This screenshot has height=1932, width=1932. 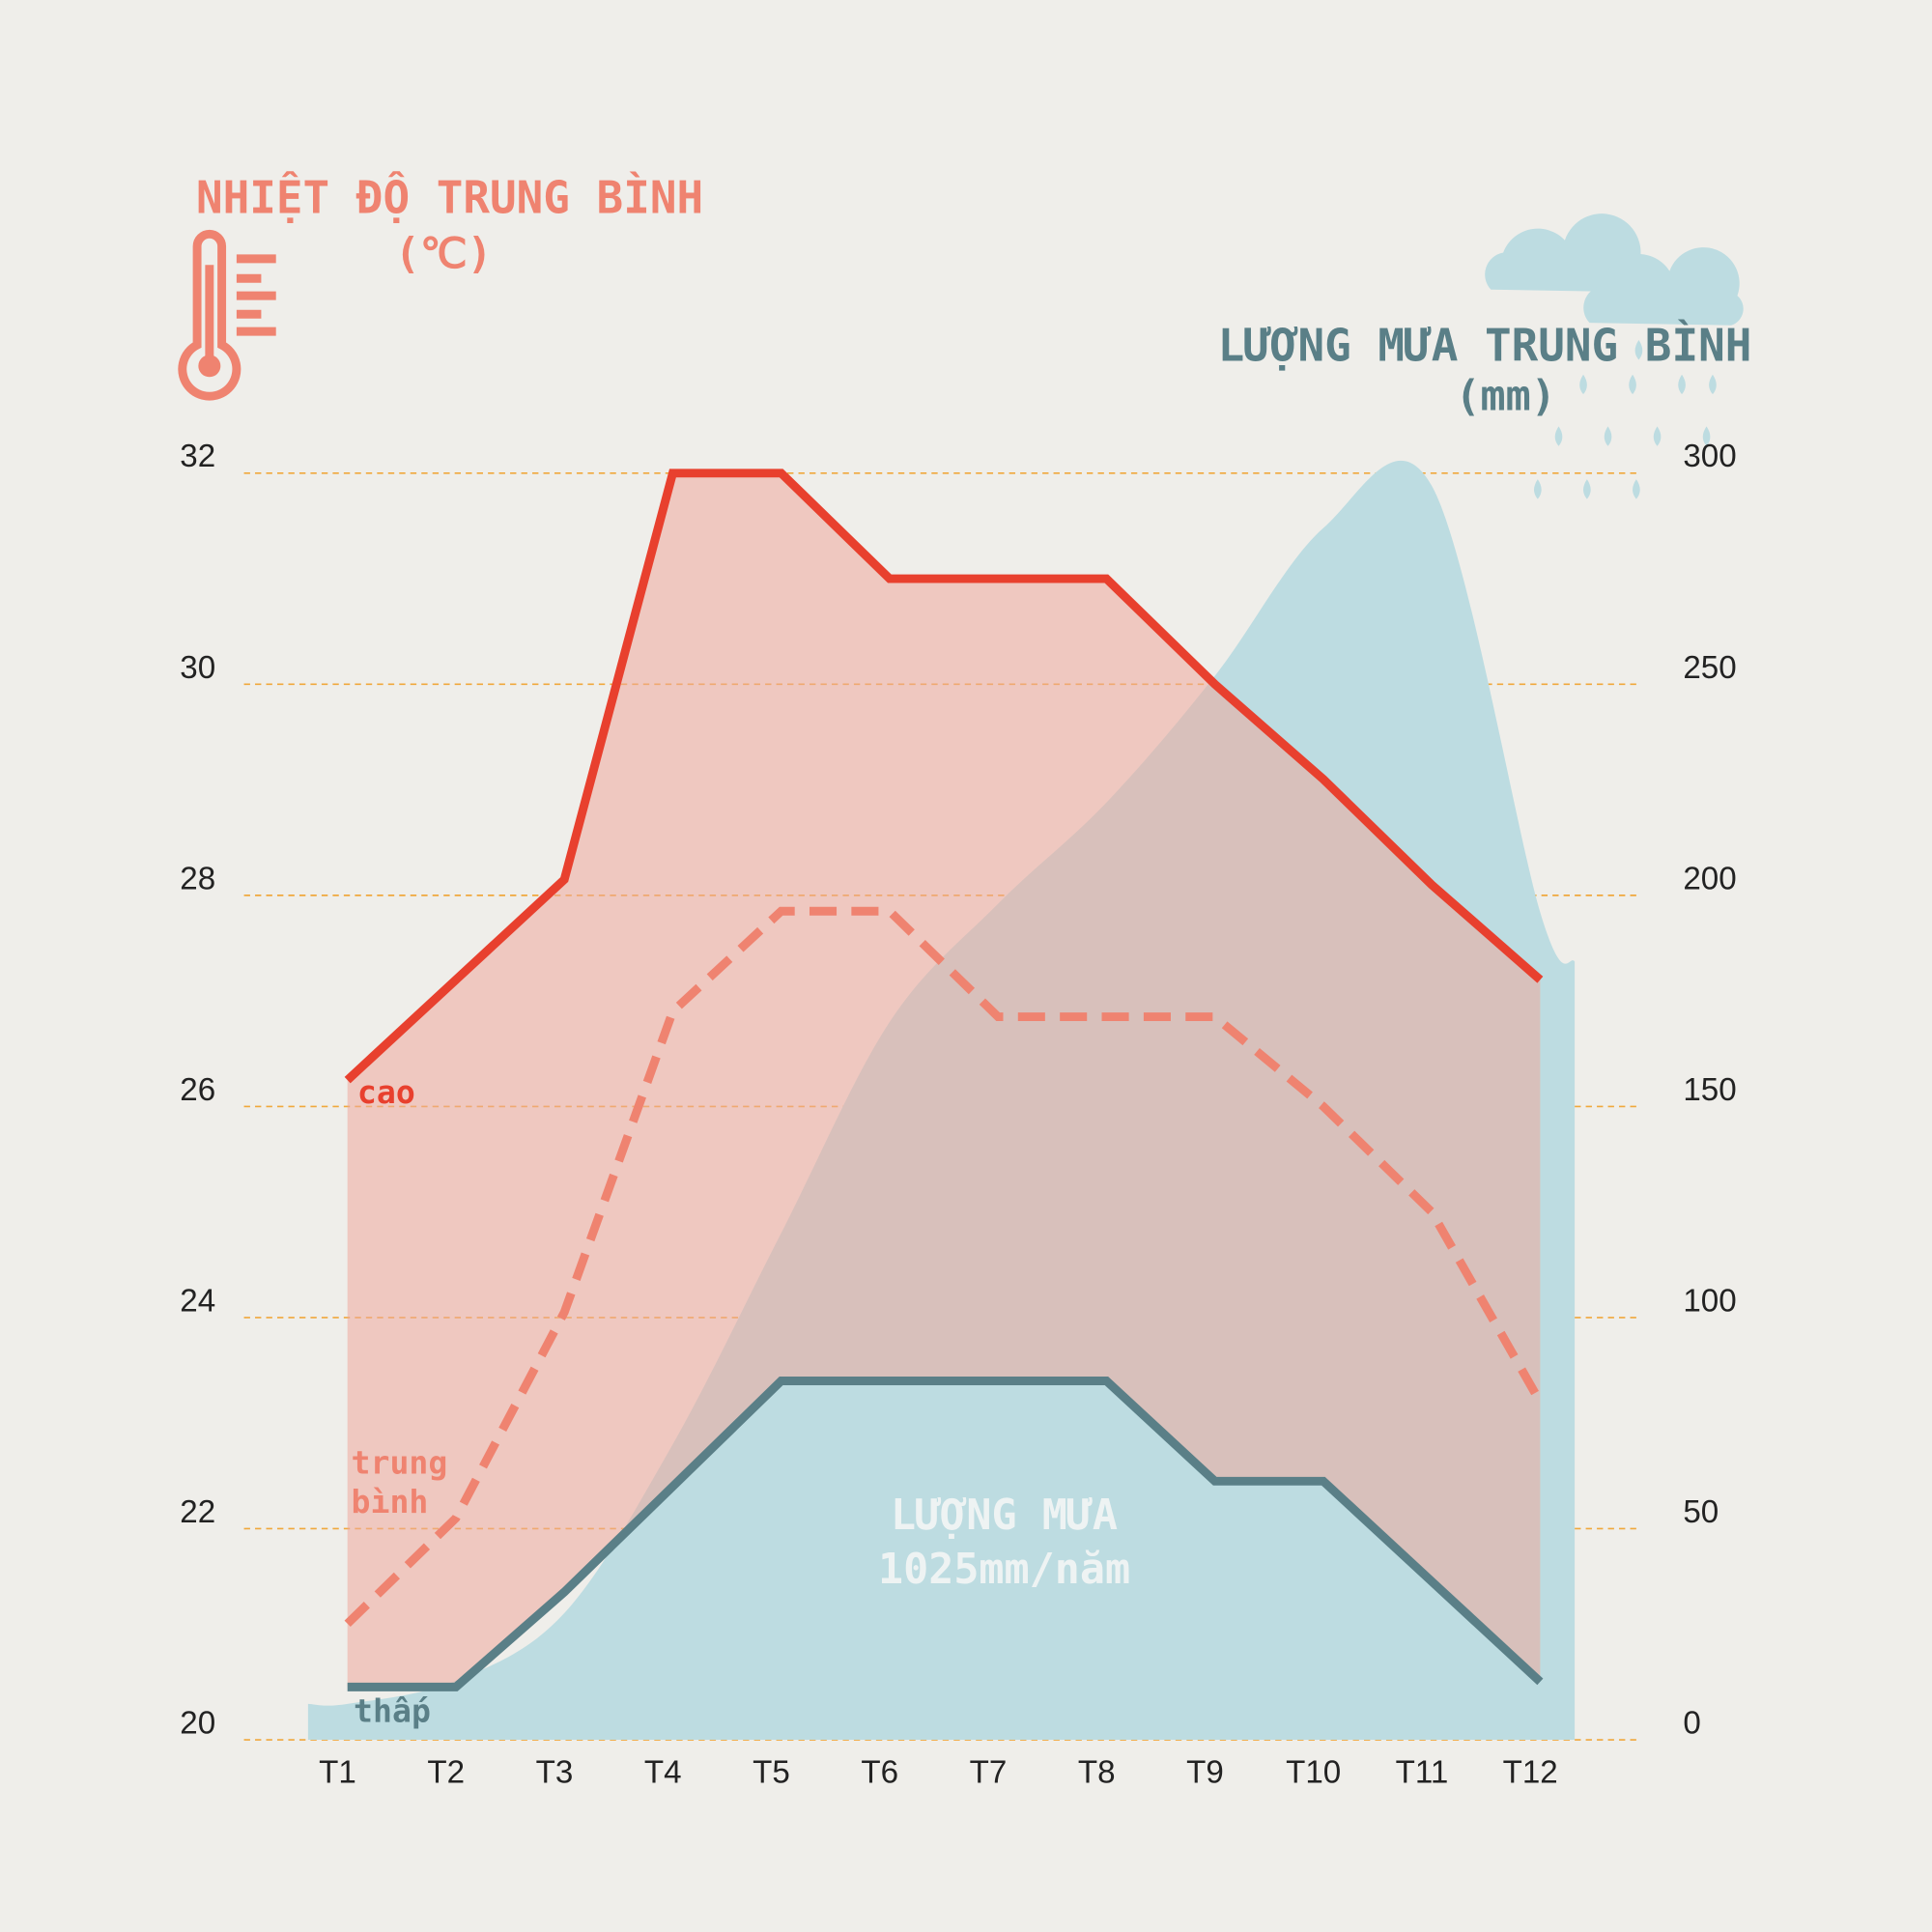 I want to click on y-tick-label: 22, so click(x=197, y=1512).